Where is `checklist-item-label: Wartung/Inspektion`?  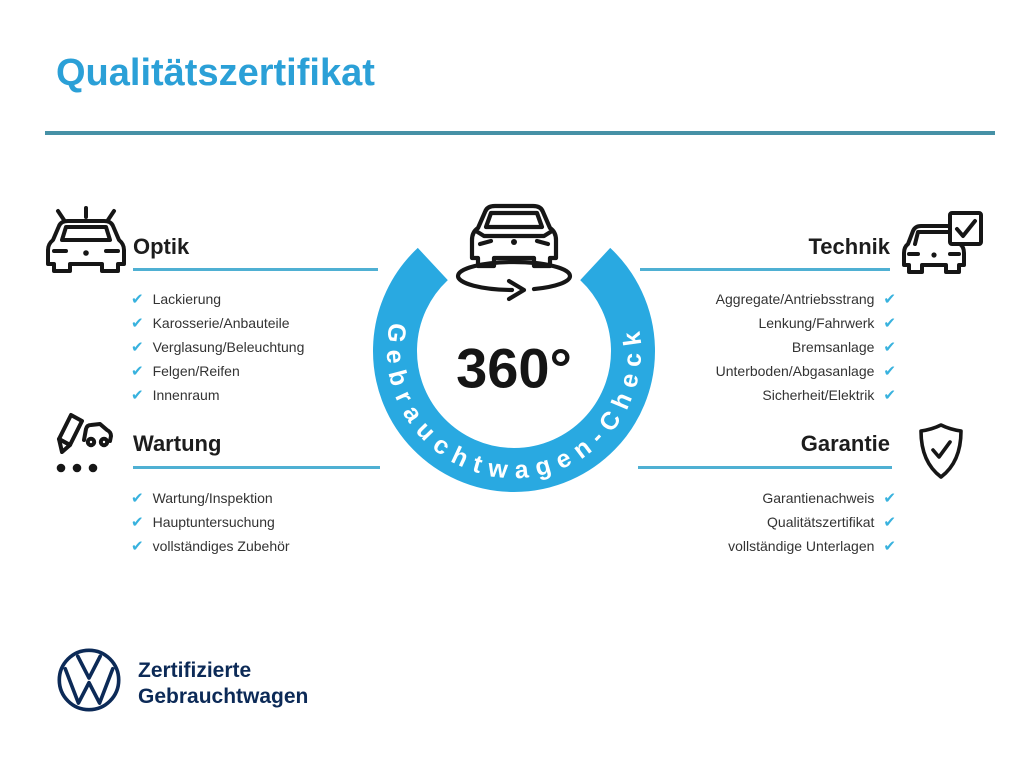
checklist-item-label: Wartung/Inspektion is located at coordinates (212, 498).